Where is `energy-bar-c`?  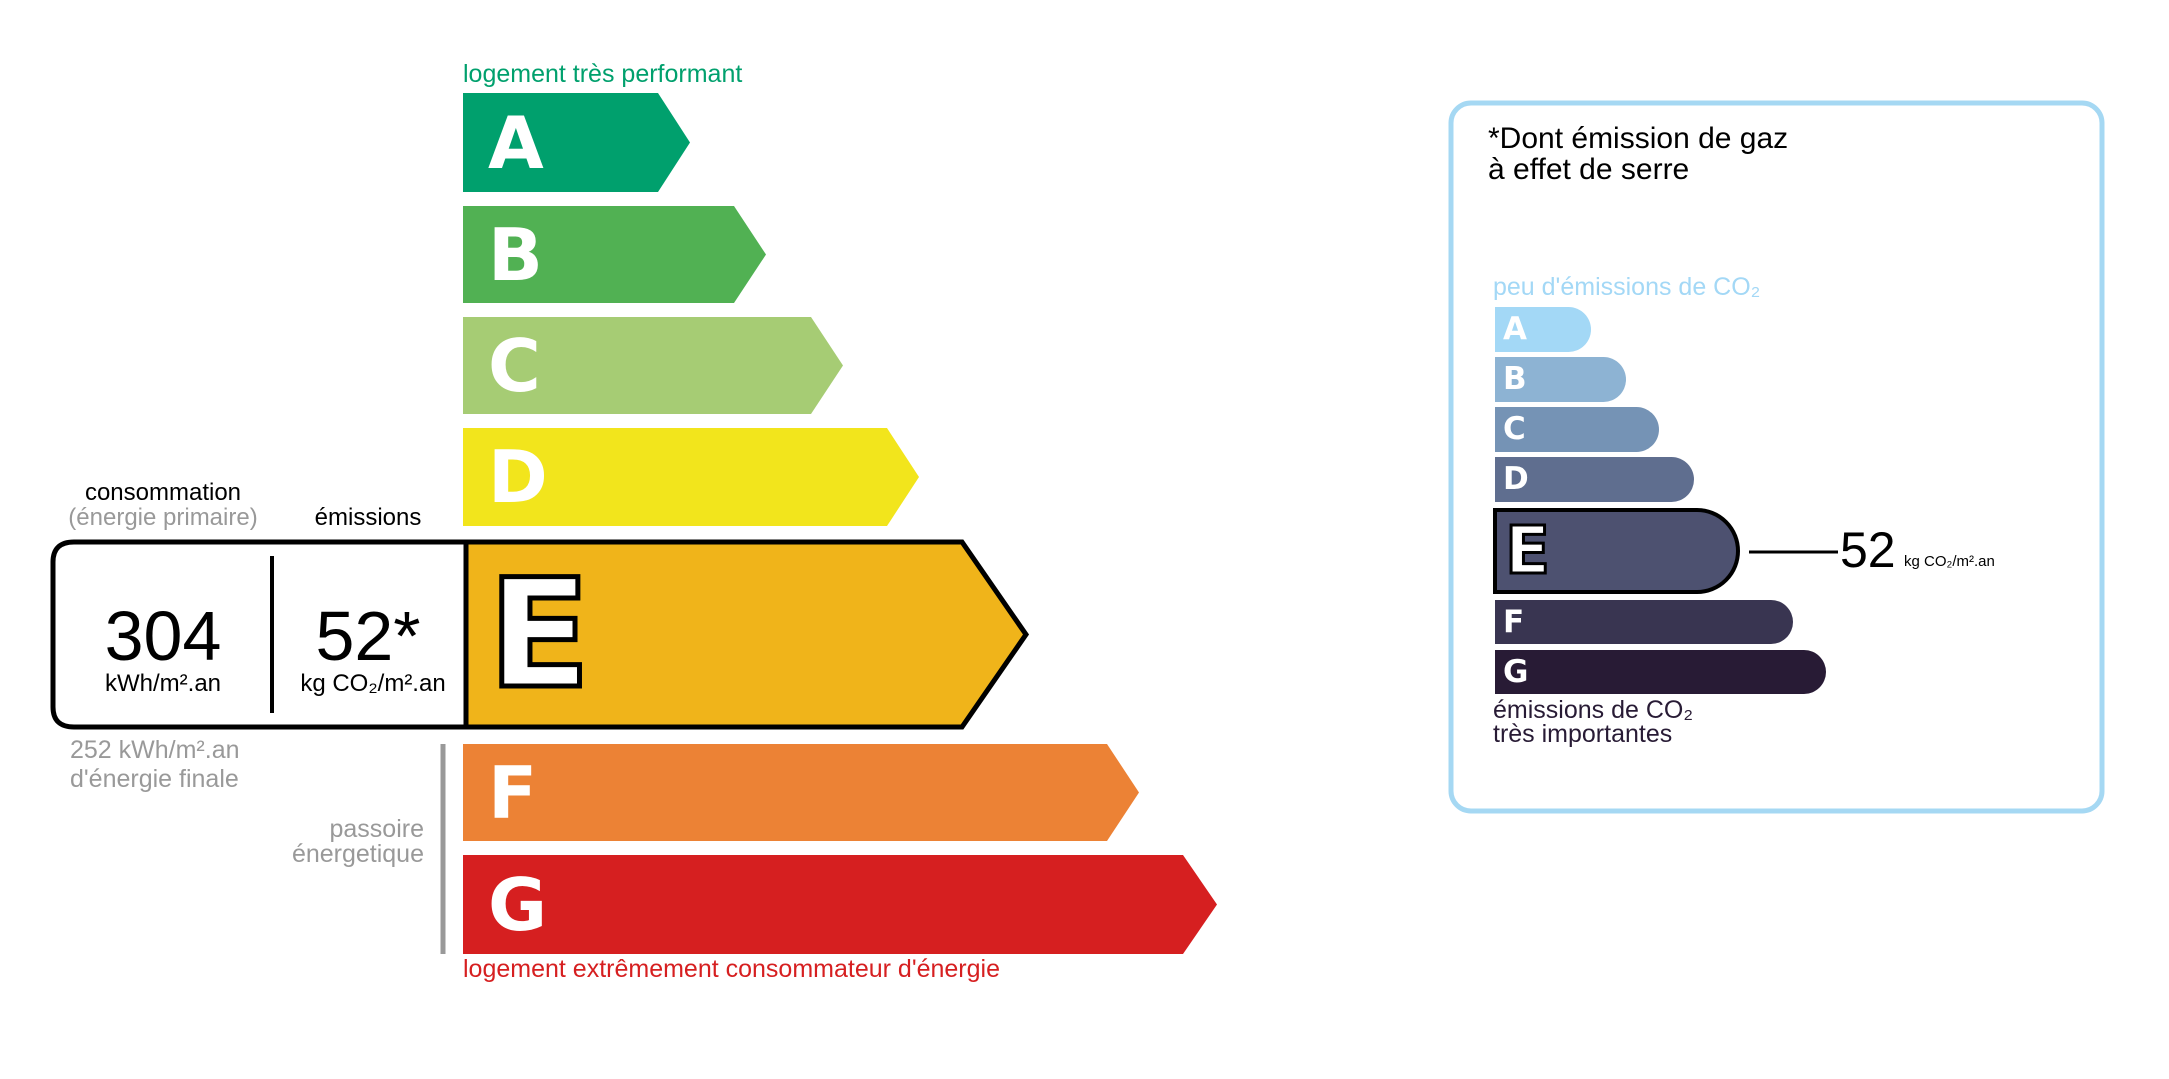
energy-bar-c is located at coordinates (653, 365).